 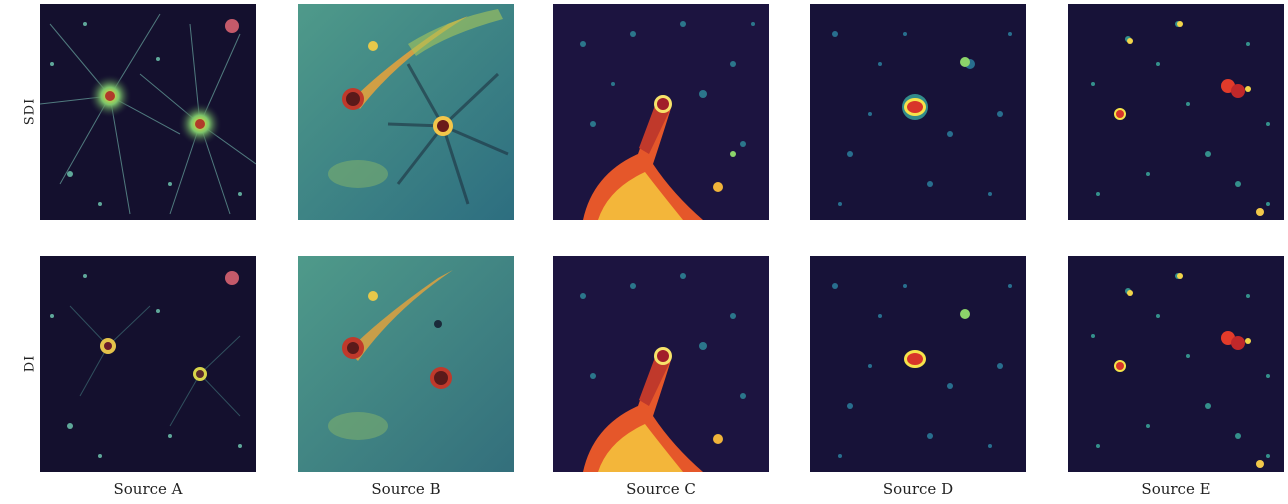 I want to click on column-label-source-d: Source D, so click(x=918, y=489).